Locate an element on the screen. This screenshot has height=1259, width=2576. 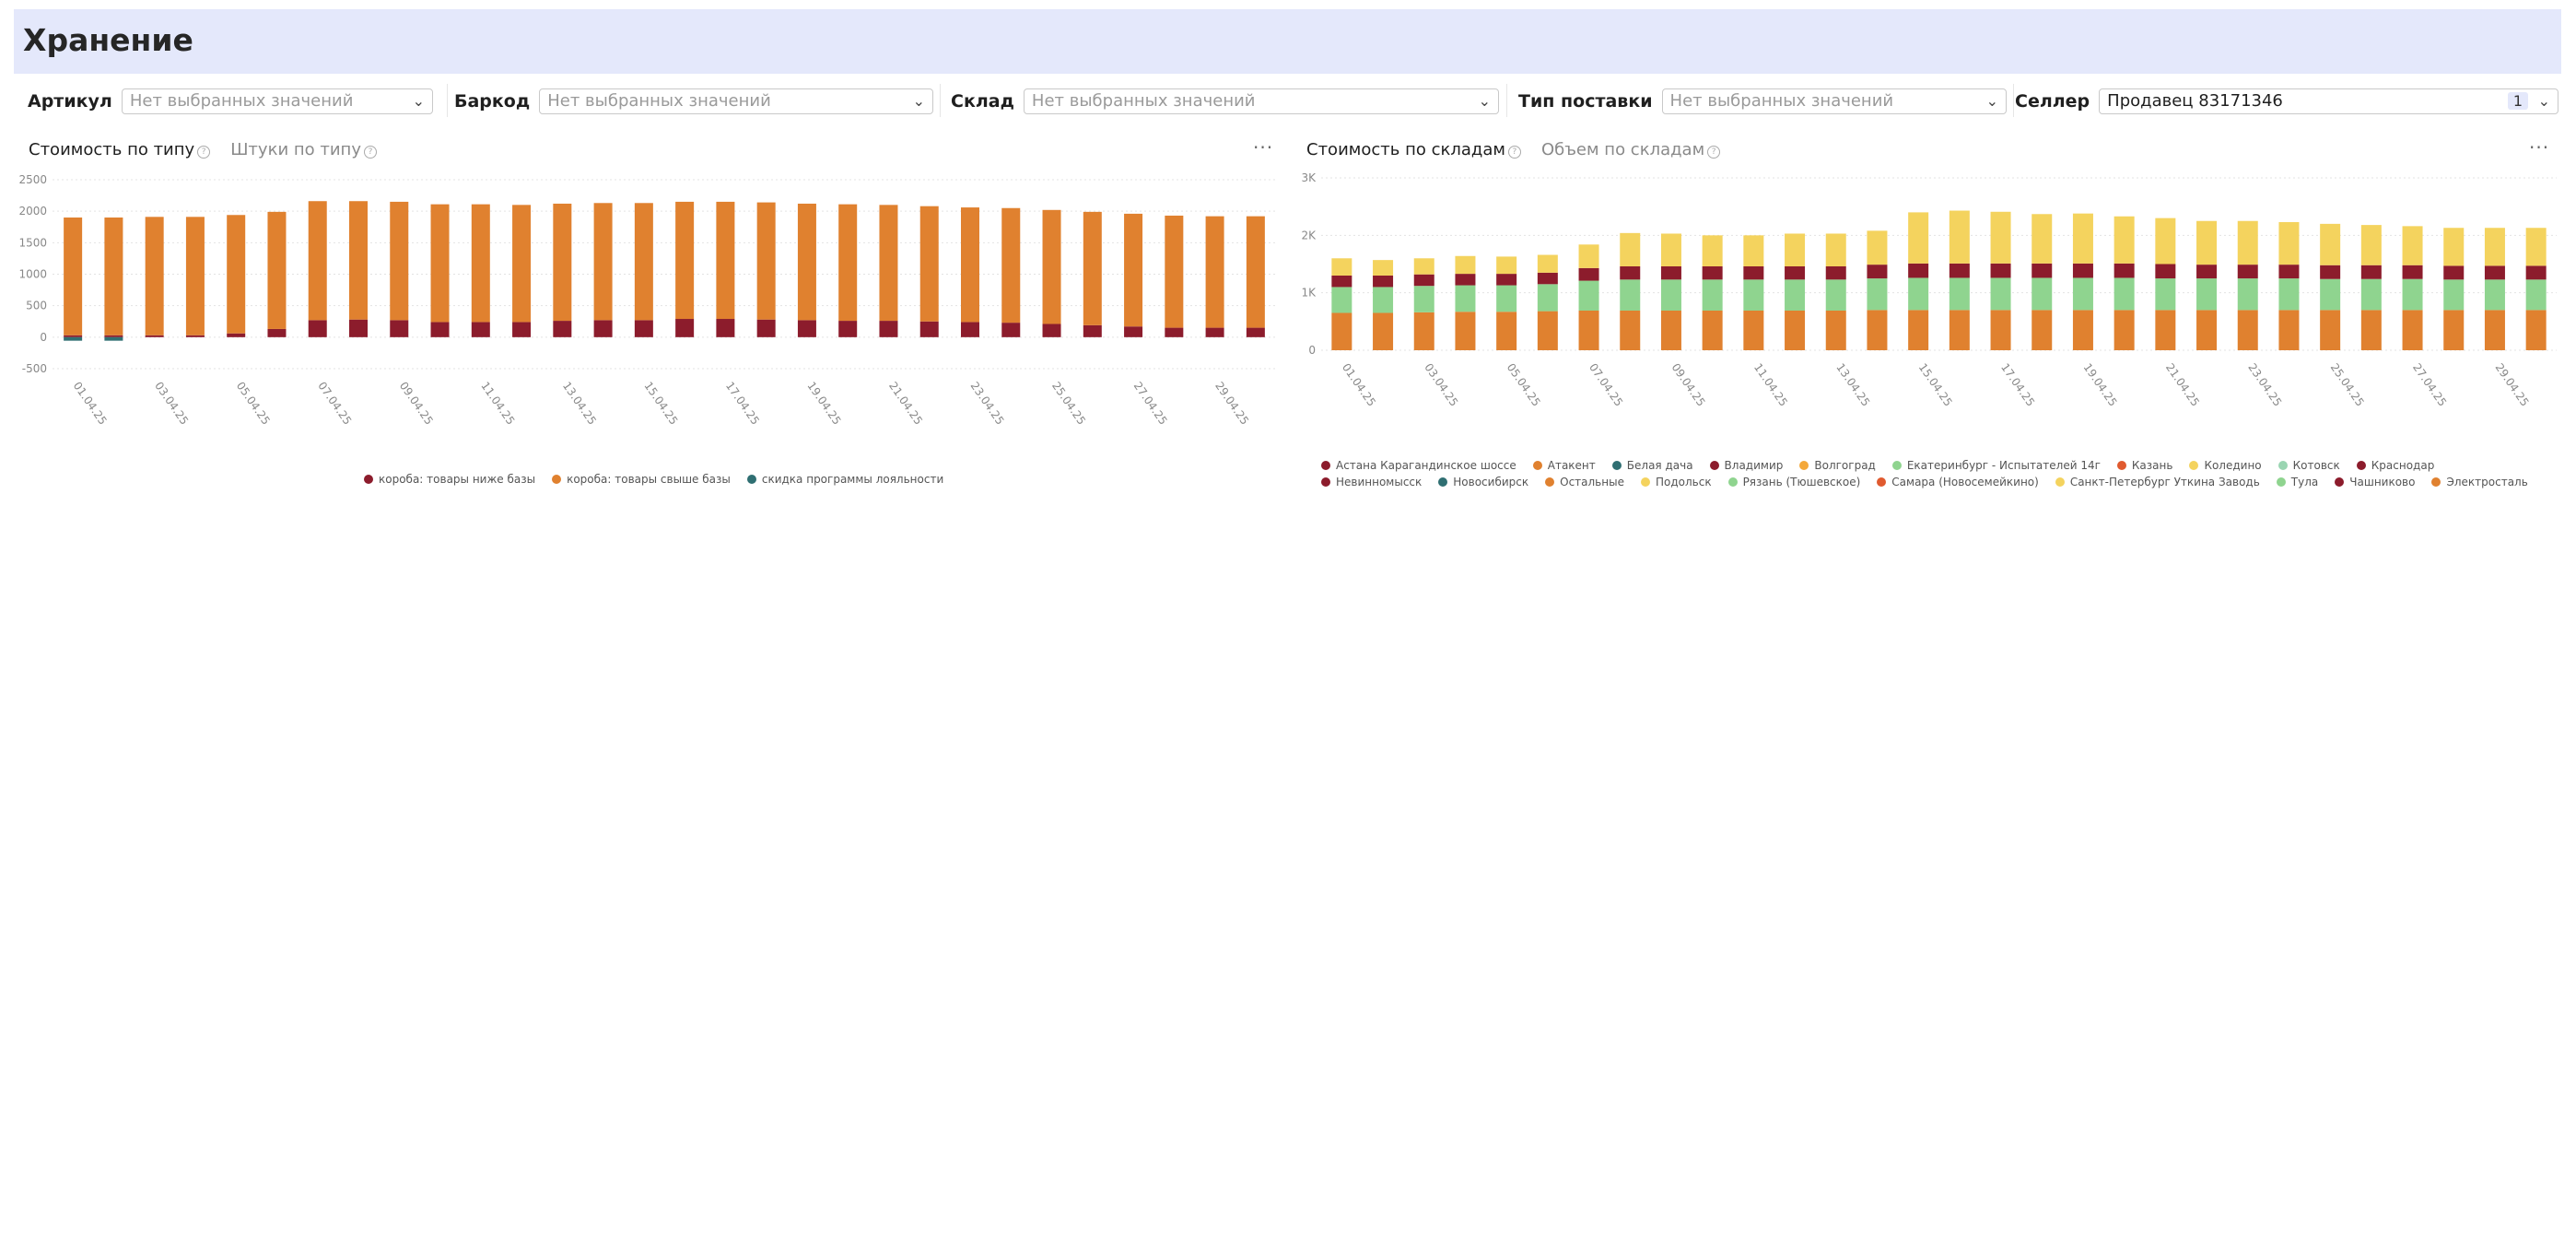
tab-cost-by-type: Стоимость по типу? is located at coordinates (120, 149).